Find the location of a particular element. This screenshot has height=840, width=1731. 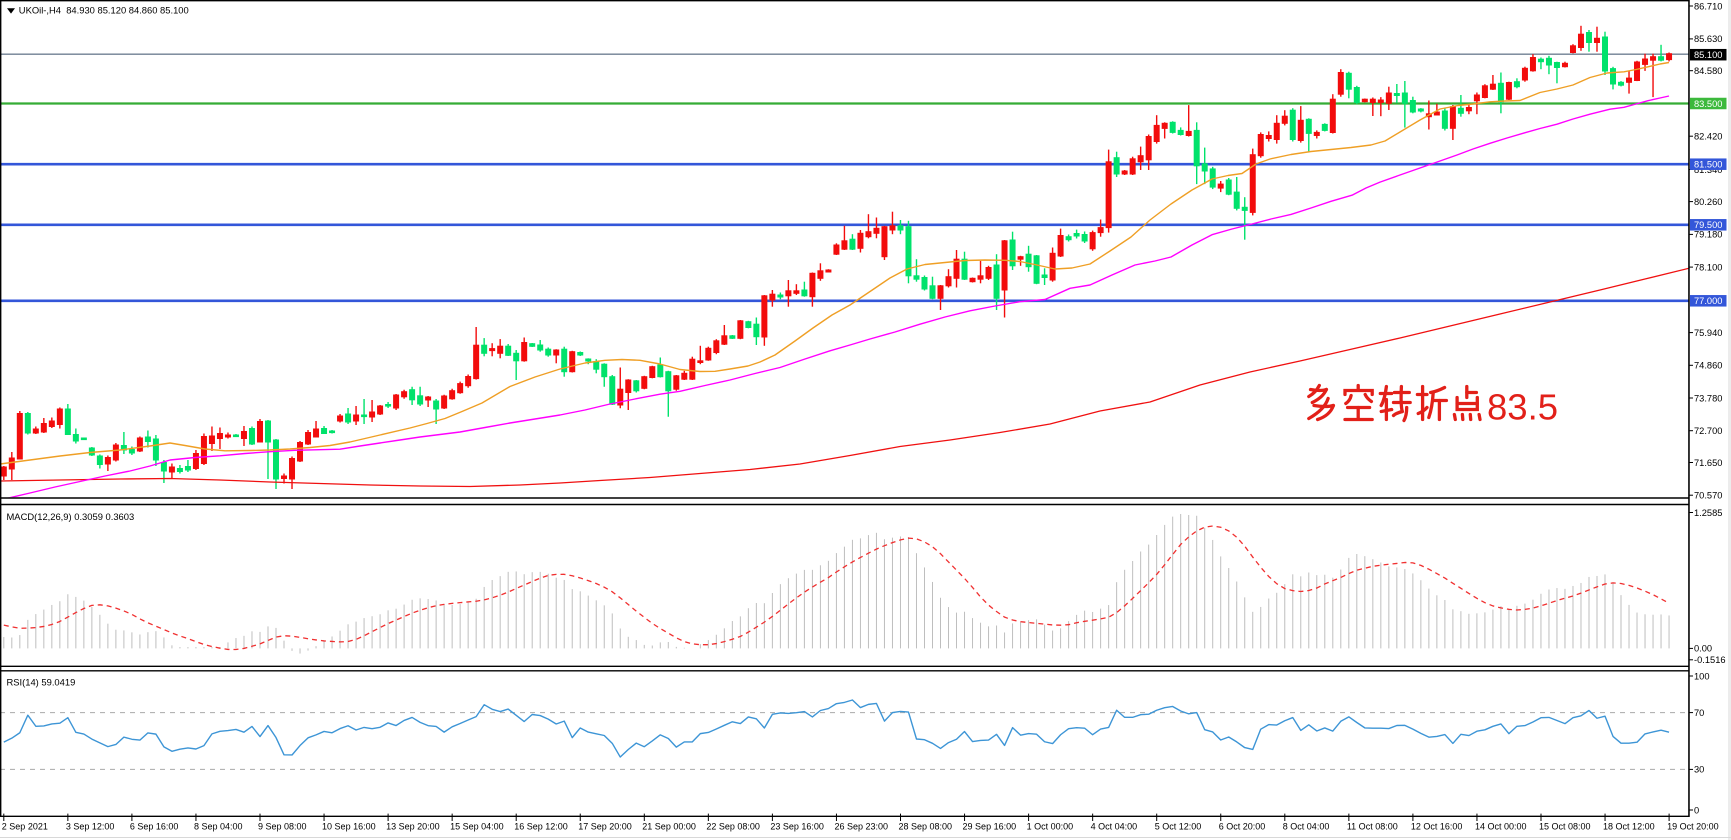

svg-text: MACD(12,26,9) 0.3059 0.3603 is located at coordinates (71, 516).